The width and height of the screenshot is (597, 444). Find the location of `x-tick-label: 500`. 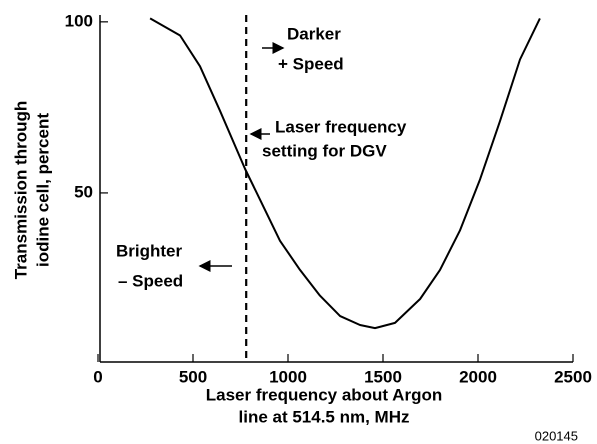

x-tick-label: 500 is located at coordinates (193, 376).